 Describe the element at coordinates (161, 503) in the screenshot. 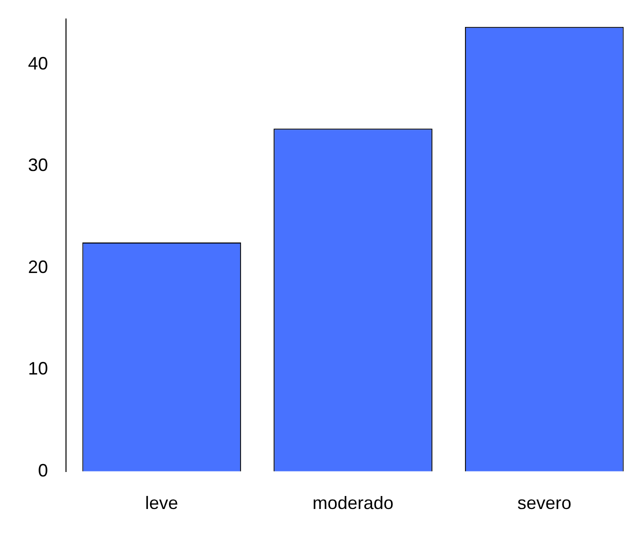

I see `x-tick-label: leve` at that location.